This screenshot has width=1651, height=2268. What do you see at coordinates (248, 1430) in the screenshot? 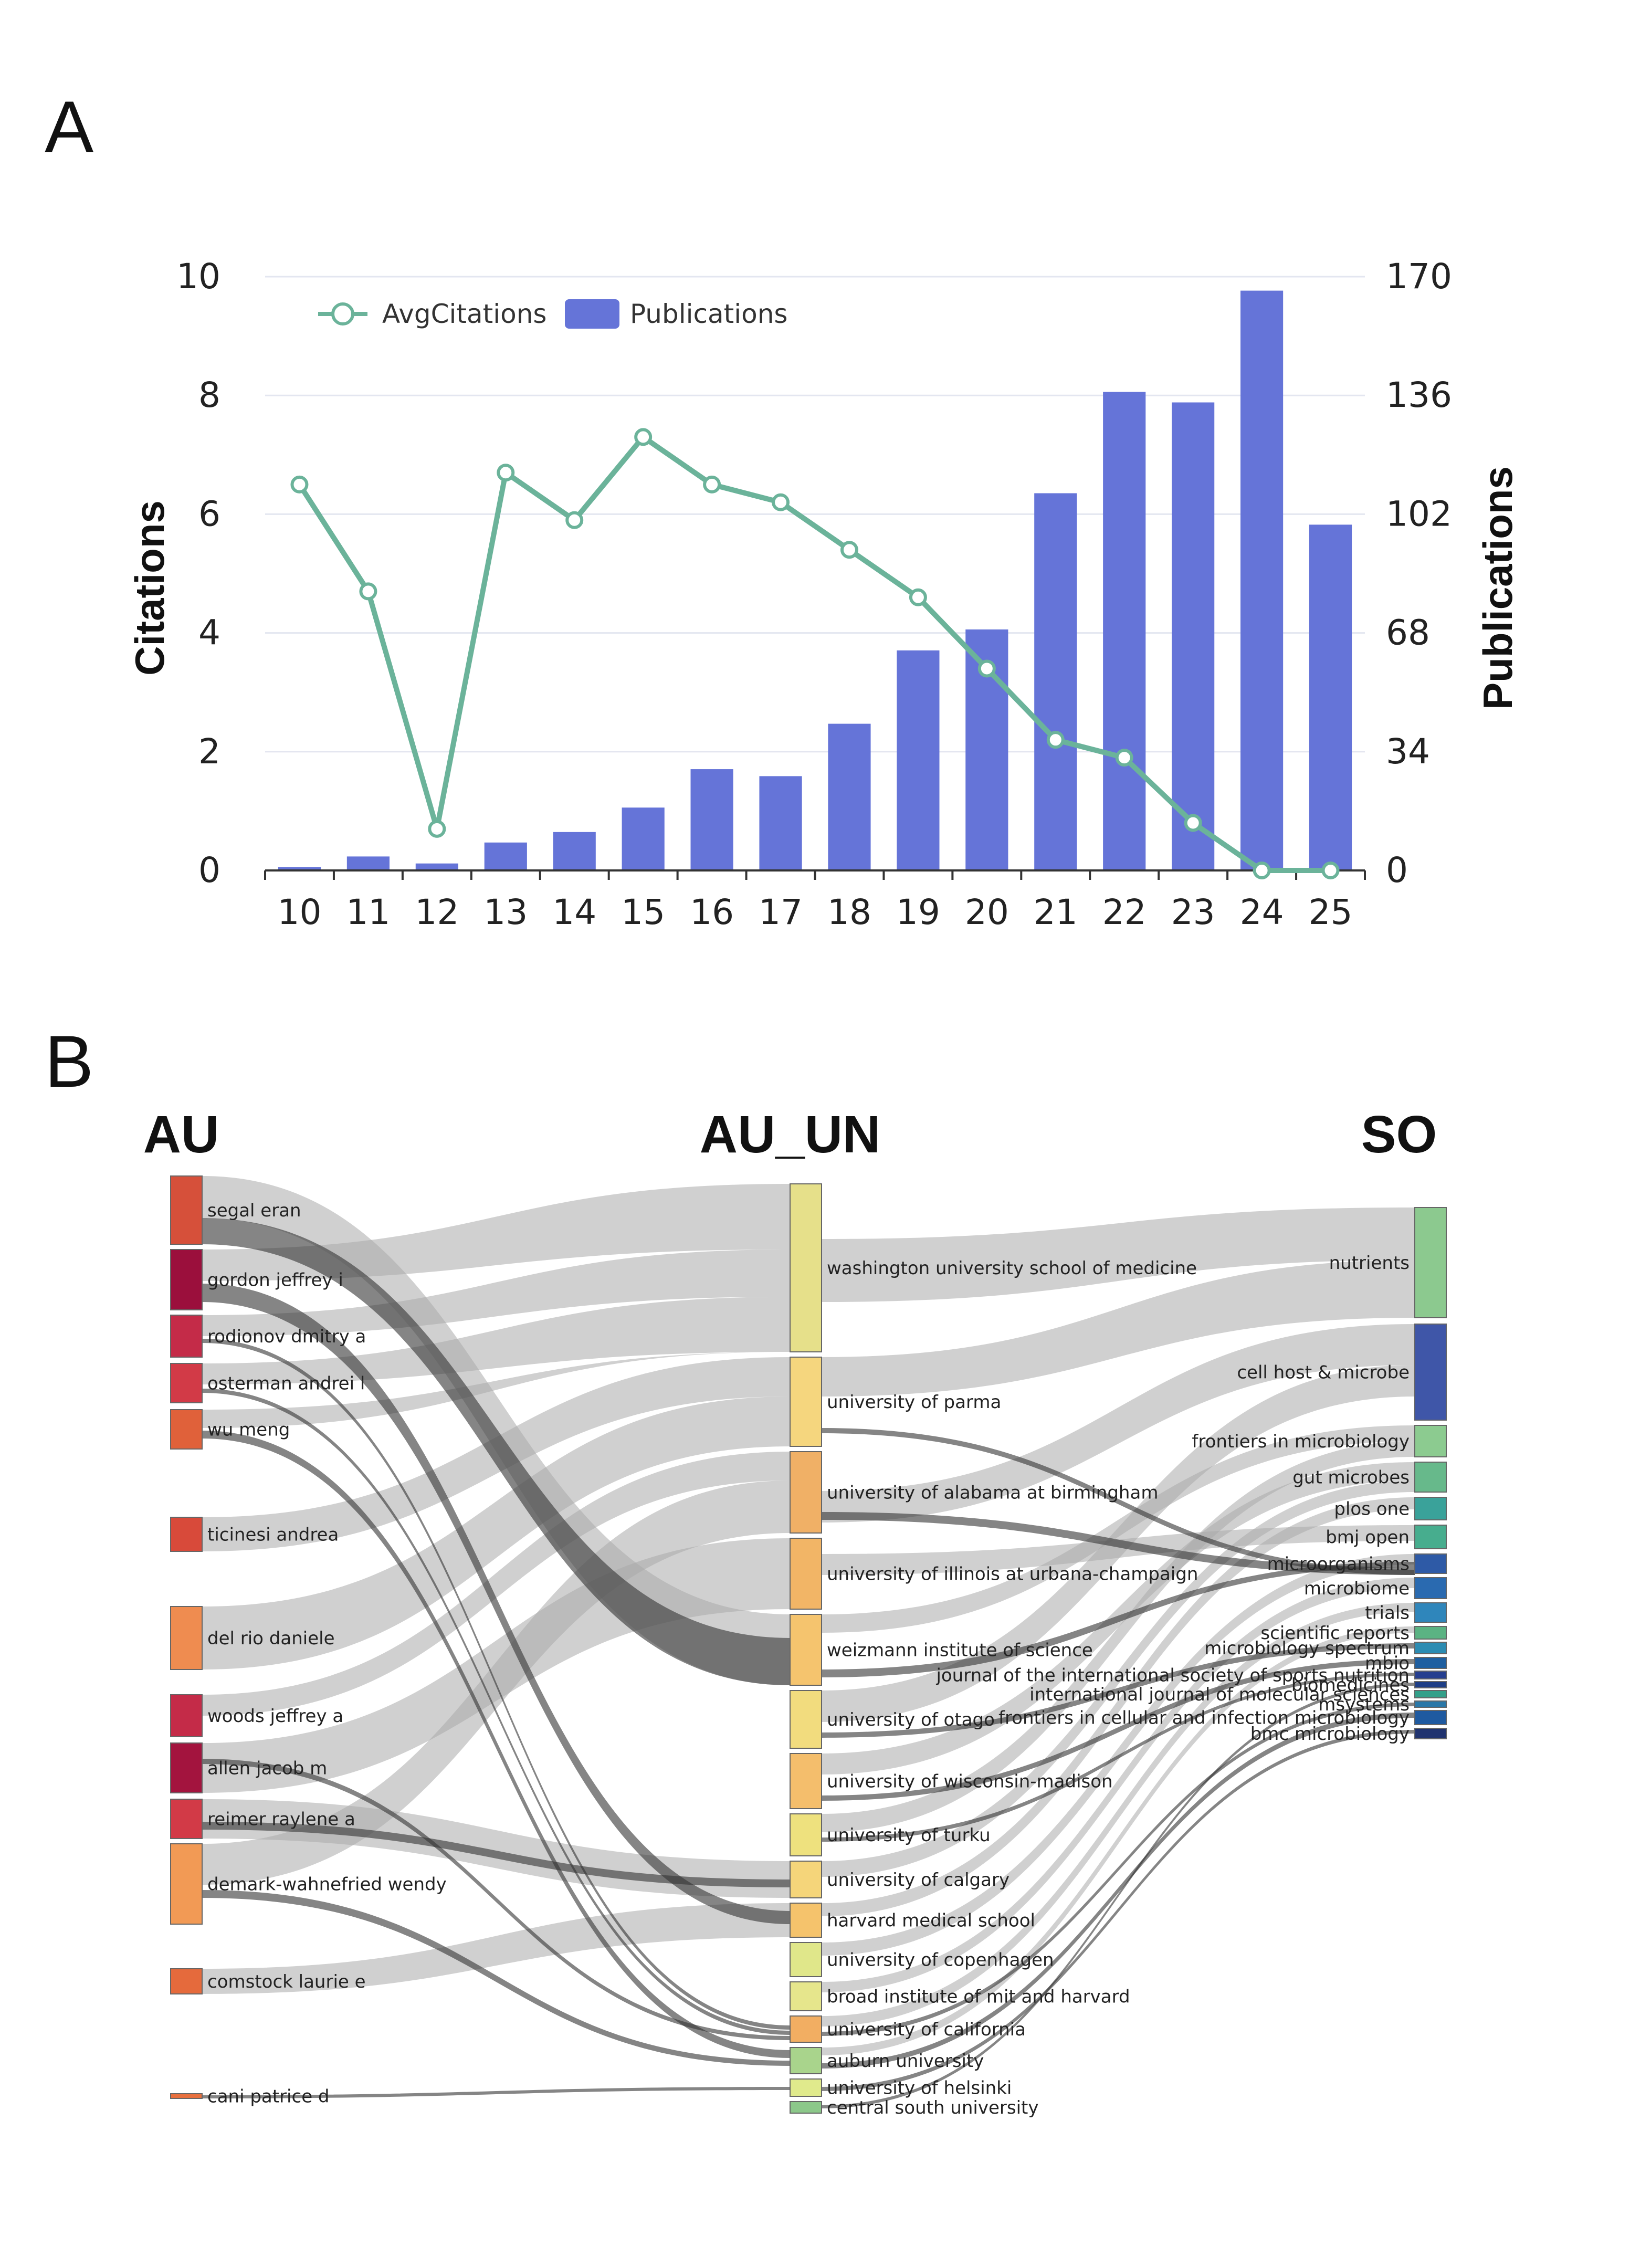
I see `author-node-label: wu meng` at bounding box center [248, 1430].